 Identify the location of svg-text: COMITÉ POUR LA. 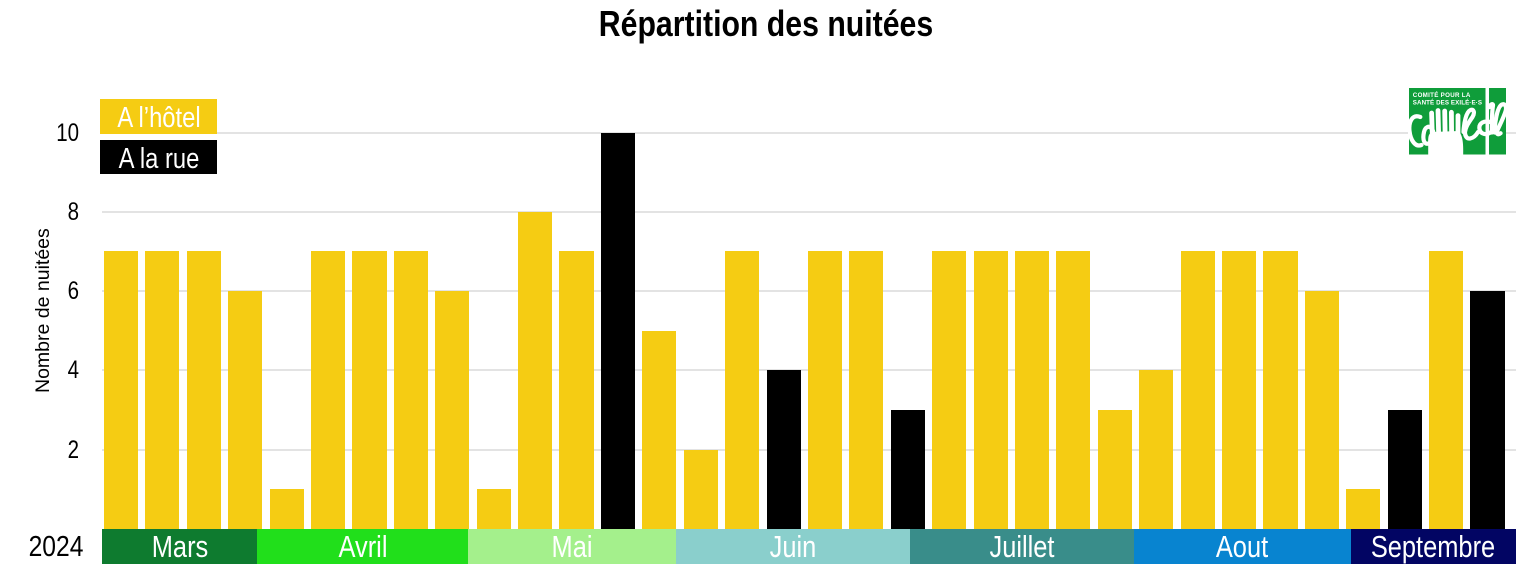
(1442, 95).